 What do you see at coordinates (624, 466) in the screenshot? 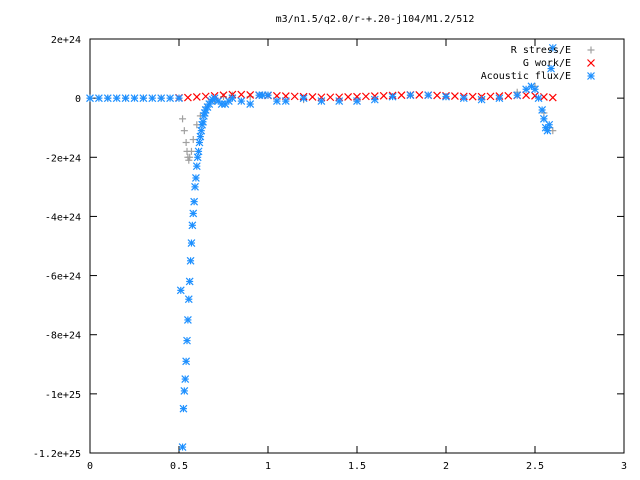
I see `x-tick-label: 3` at bounding box center [624, 466].